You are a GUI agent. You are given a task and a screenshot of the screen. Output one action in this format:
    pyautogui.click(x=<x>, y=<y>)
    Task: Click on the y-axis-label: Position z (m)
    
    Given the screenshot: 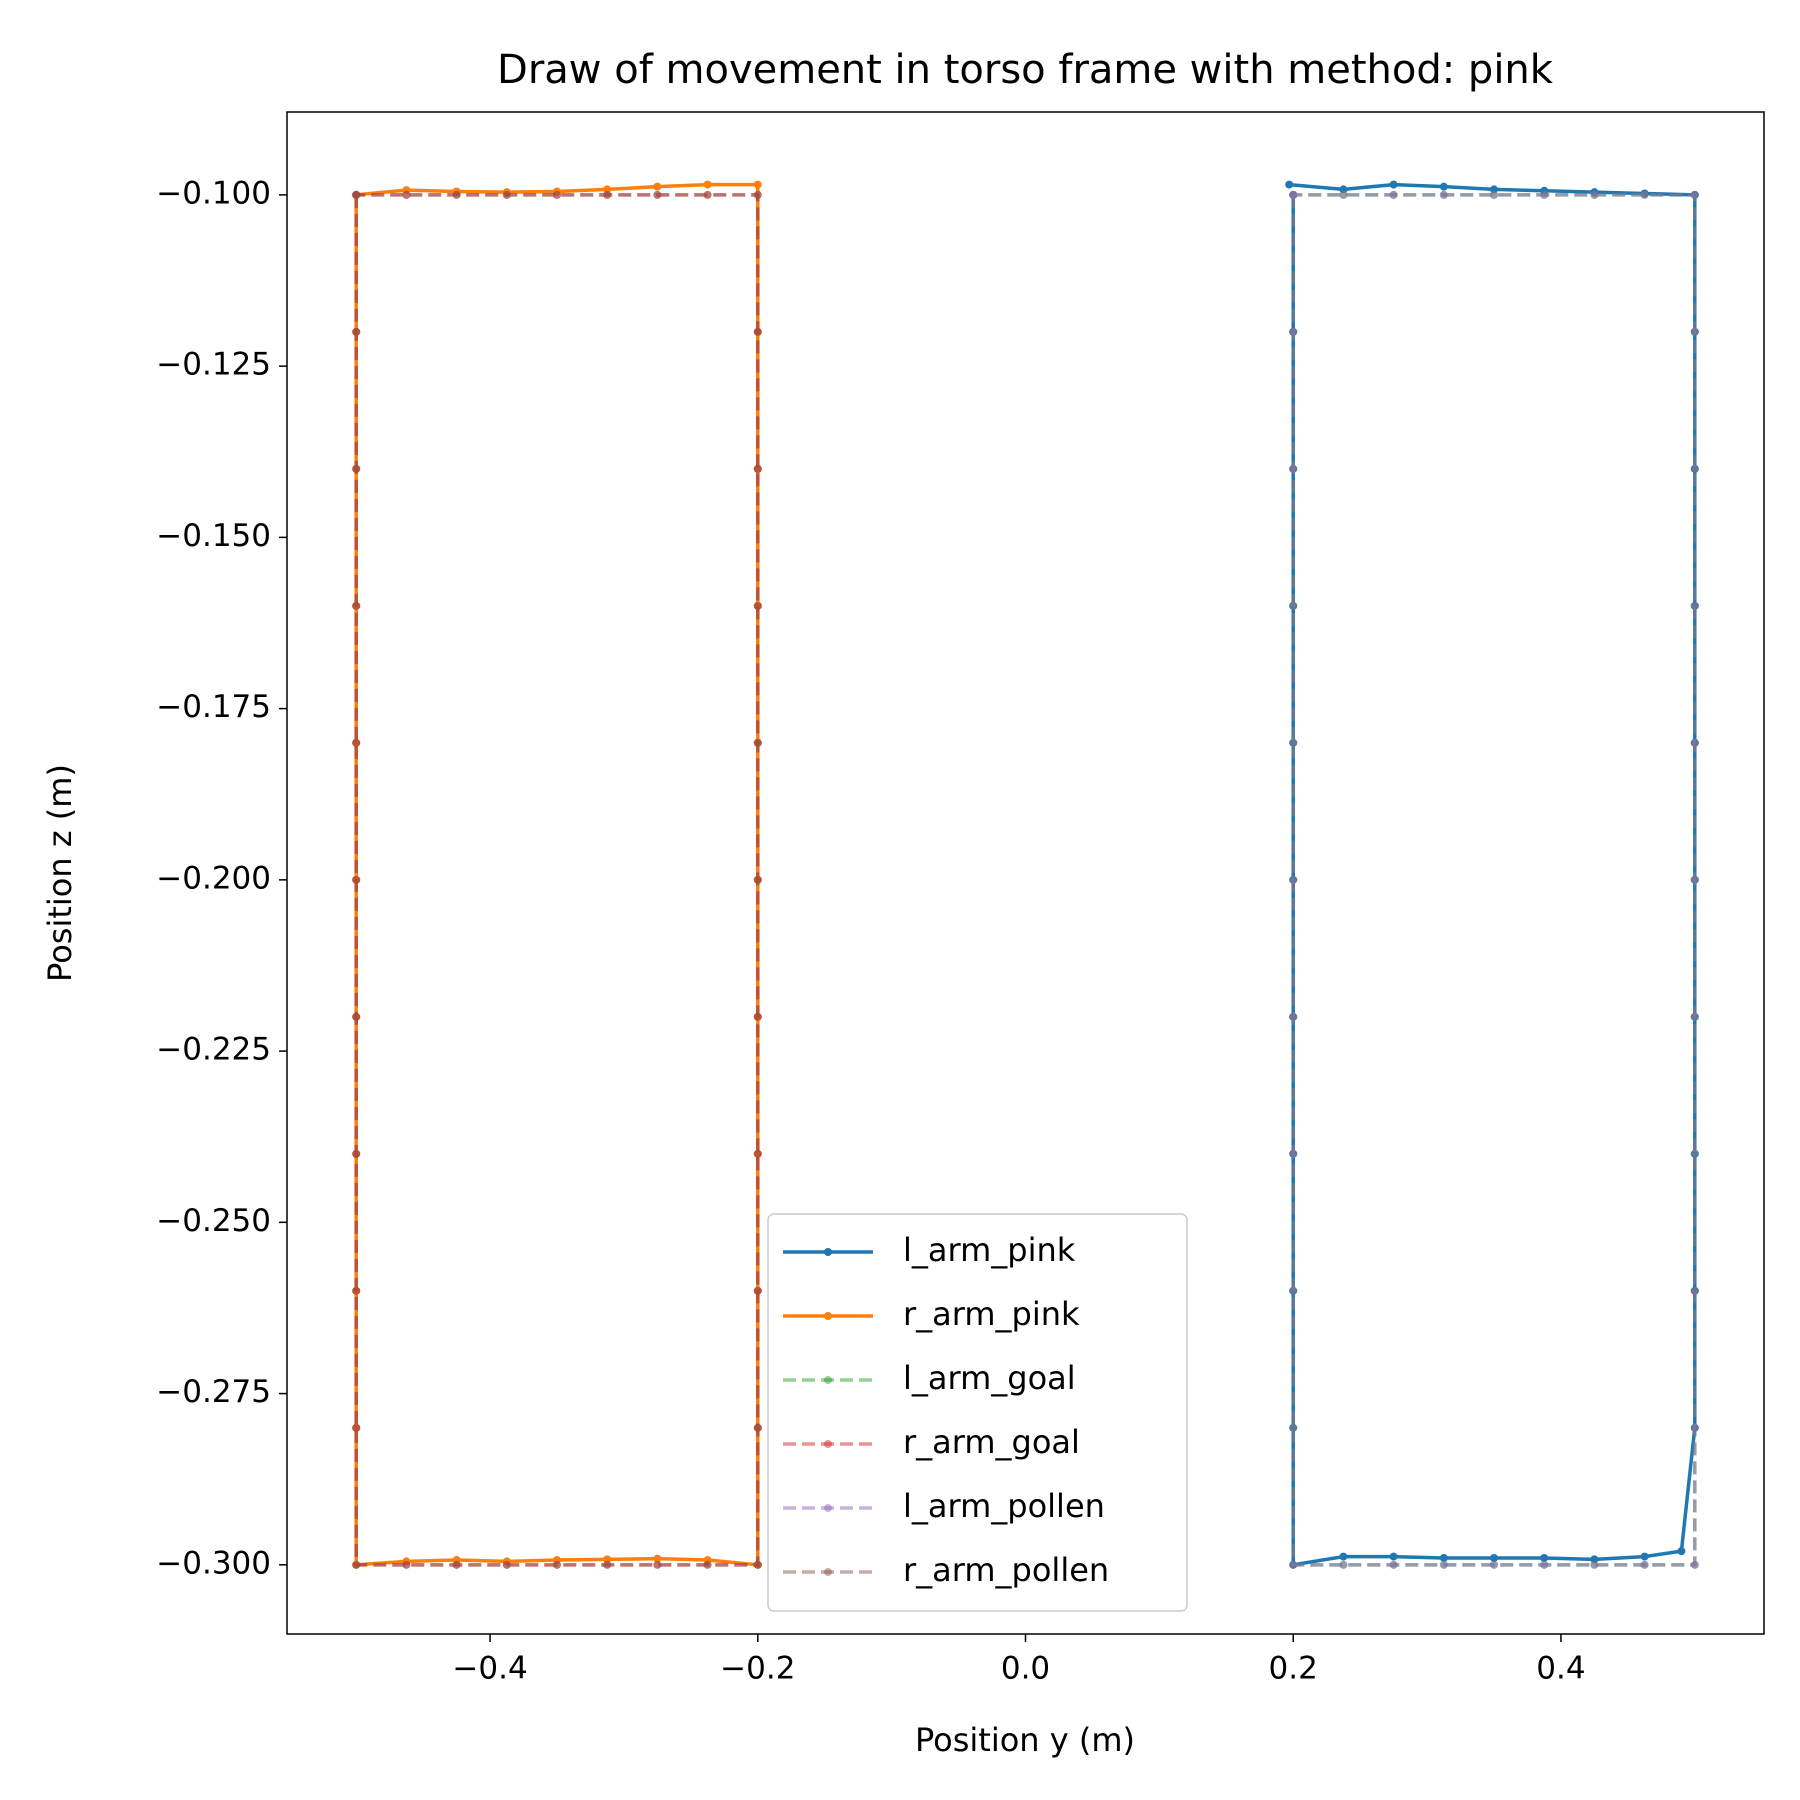 What is the action you would take?
    pyautogui.click(x=60, y=873)
    